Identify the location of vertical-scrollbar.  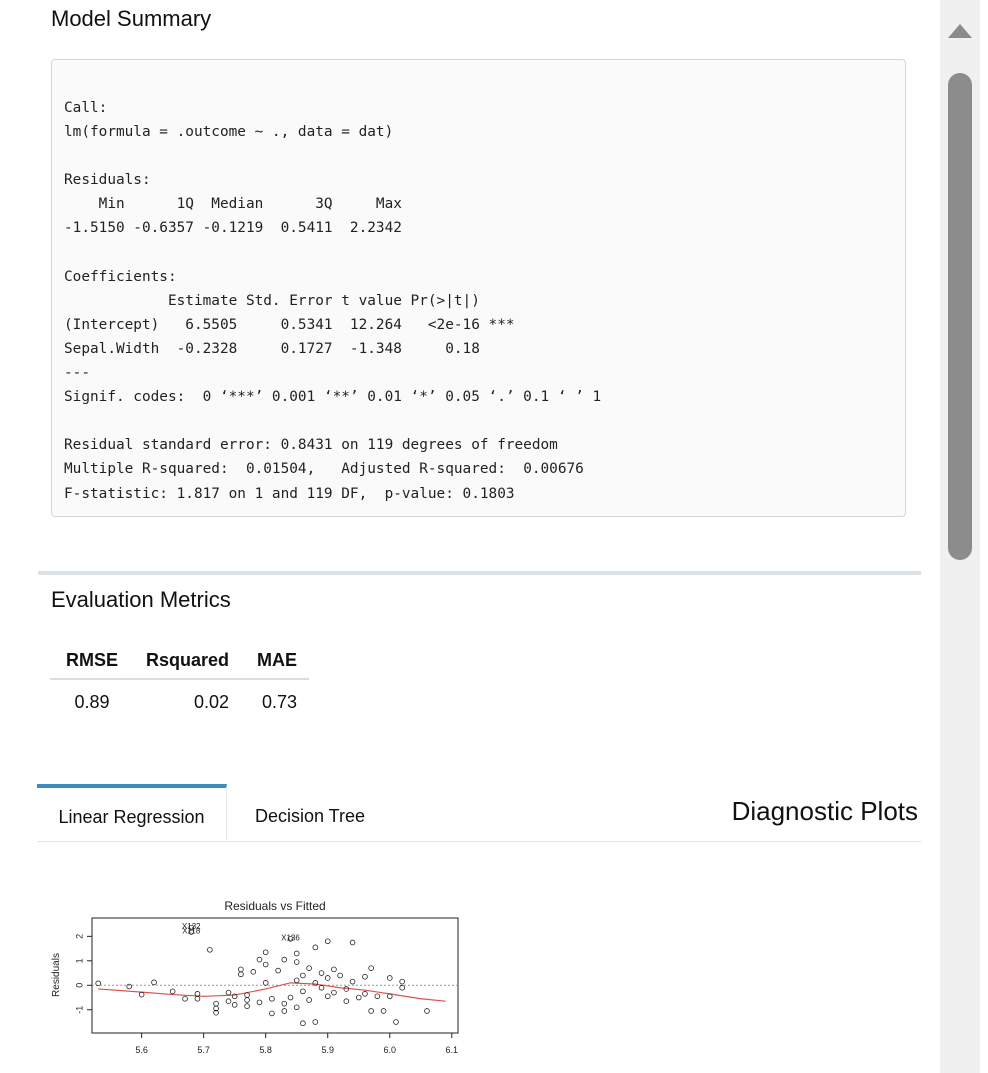
(960, 536).